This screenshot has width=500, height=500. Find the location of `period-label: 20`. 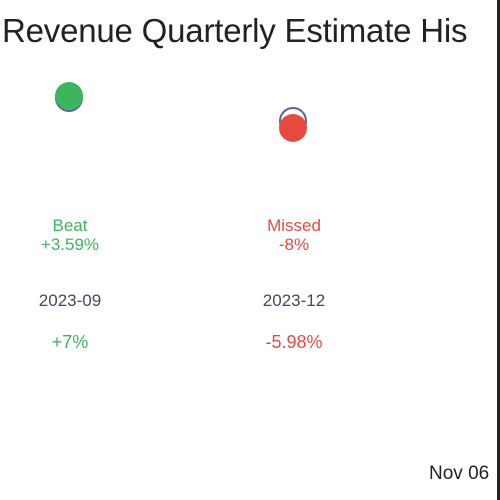

period-label: 20 is located at coordinates (472, 301).